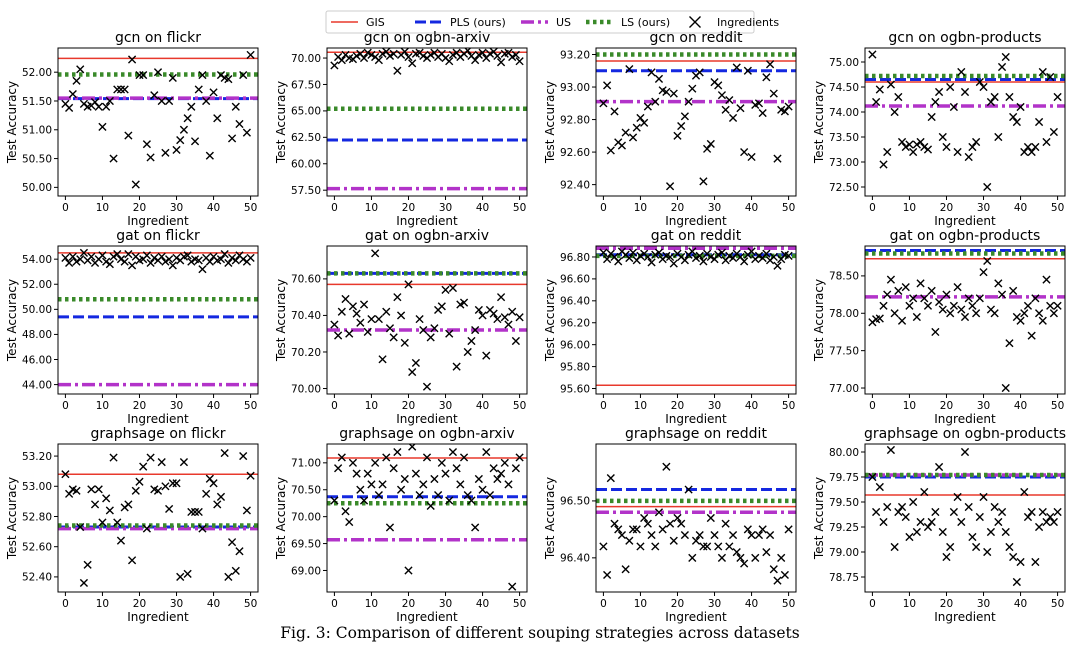 Image resolution: width=1080 pixels, height=661 pixels. Describe the element at coordinates (37, 547) in the screenshot. I see `y-tick-label: 52.60` at that location.